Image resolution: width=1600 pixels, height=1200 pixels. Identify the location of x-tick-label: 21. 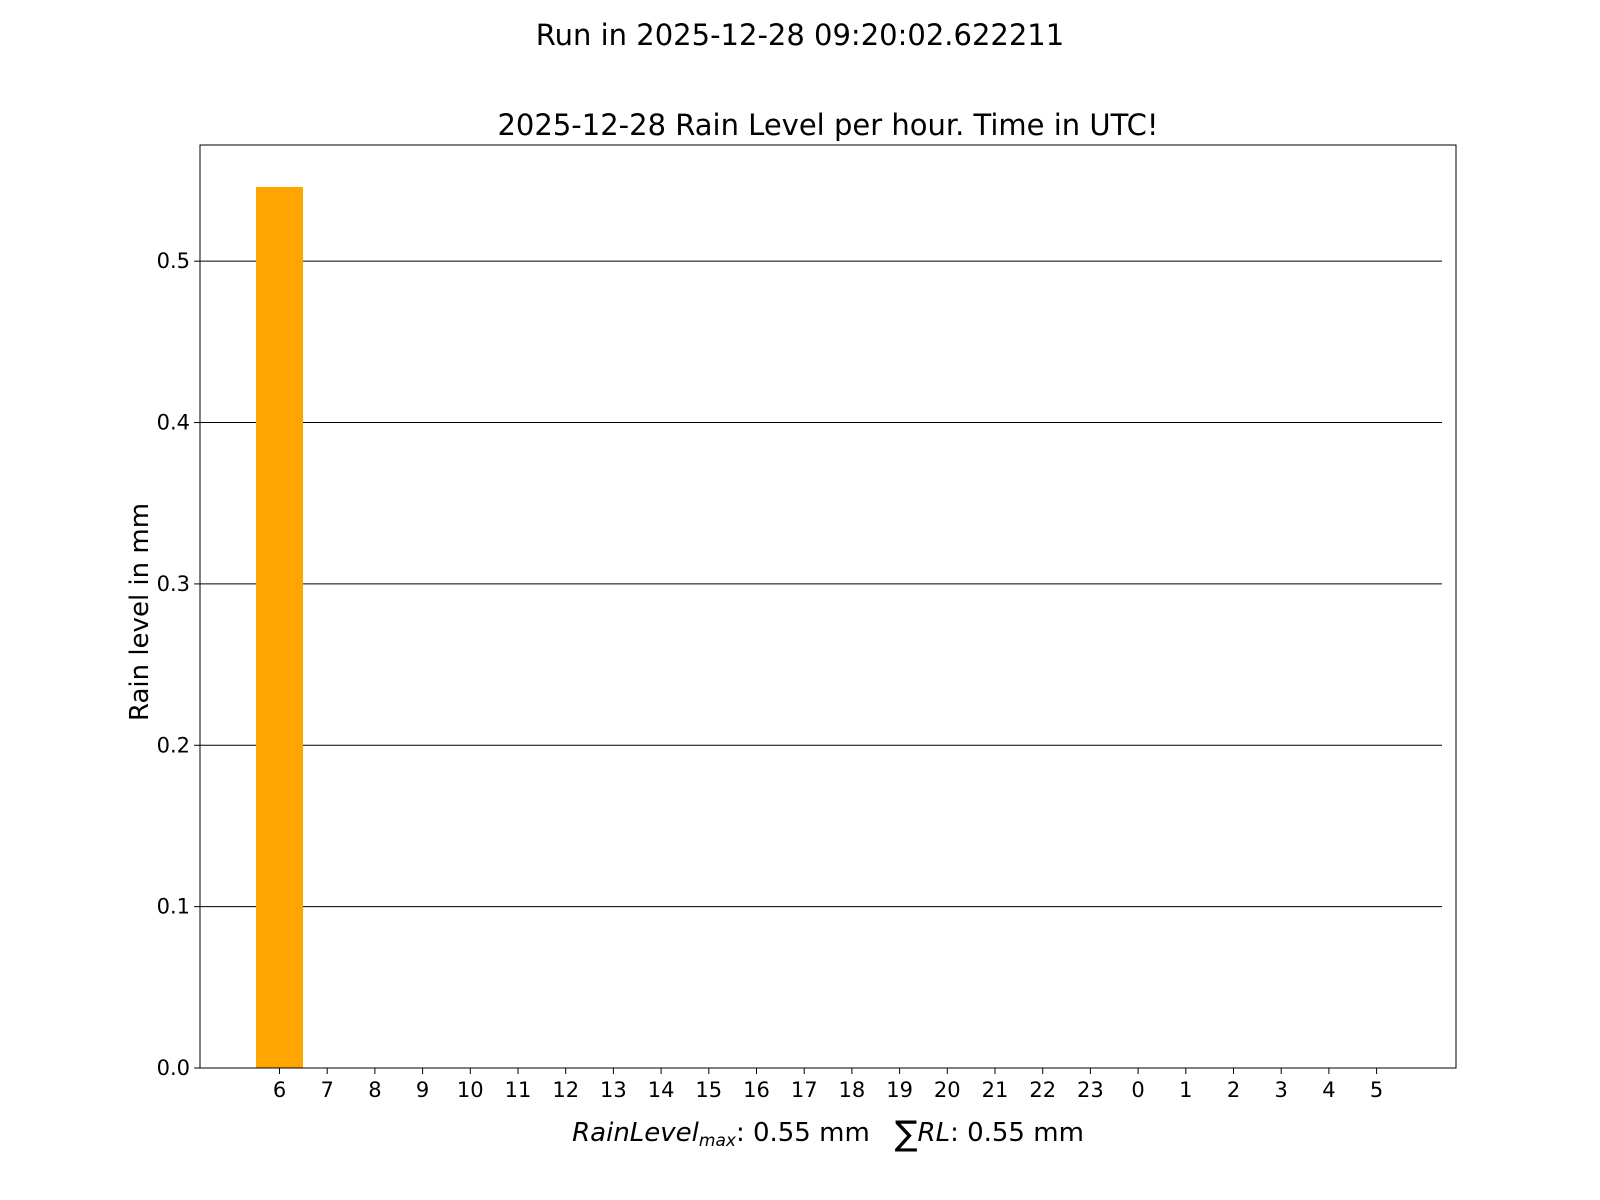
(995, 1090).